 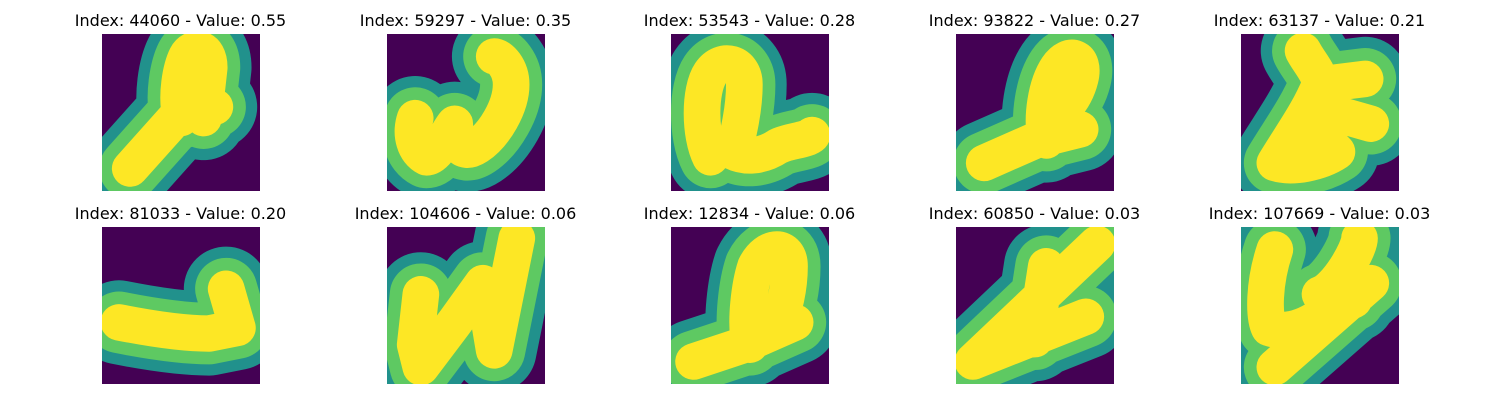 I want to click on panel-title: Index: 63137 - Value: 0.21, so click(x=1319, y=20).